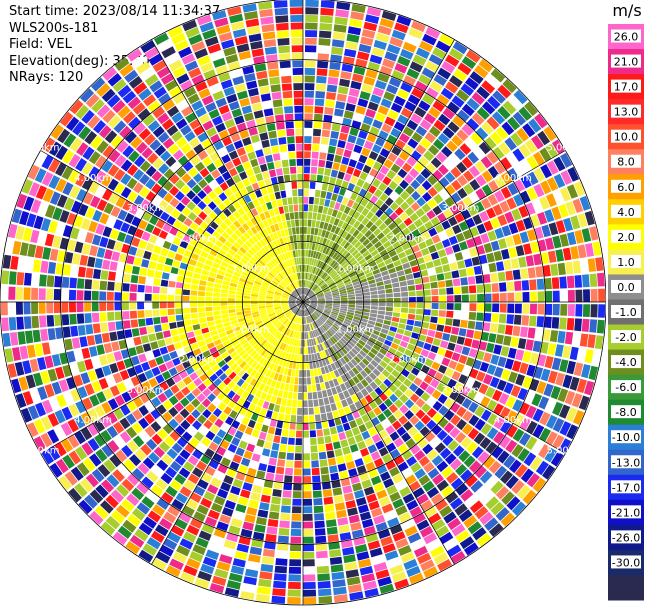 The width and height of the screenshot is (647, 607). I want to click on colorbar-tick-label: -4.0, so click(625, 362).